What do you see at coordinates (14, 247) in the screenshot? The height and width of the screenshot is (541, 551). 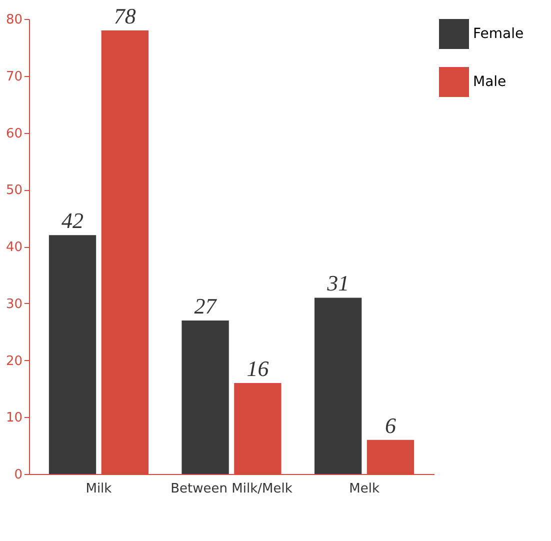 I see `y-tick-label: 40` at bounding box center [14, 247].